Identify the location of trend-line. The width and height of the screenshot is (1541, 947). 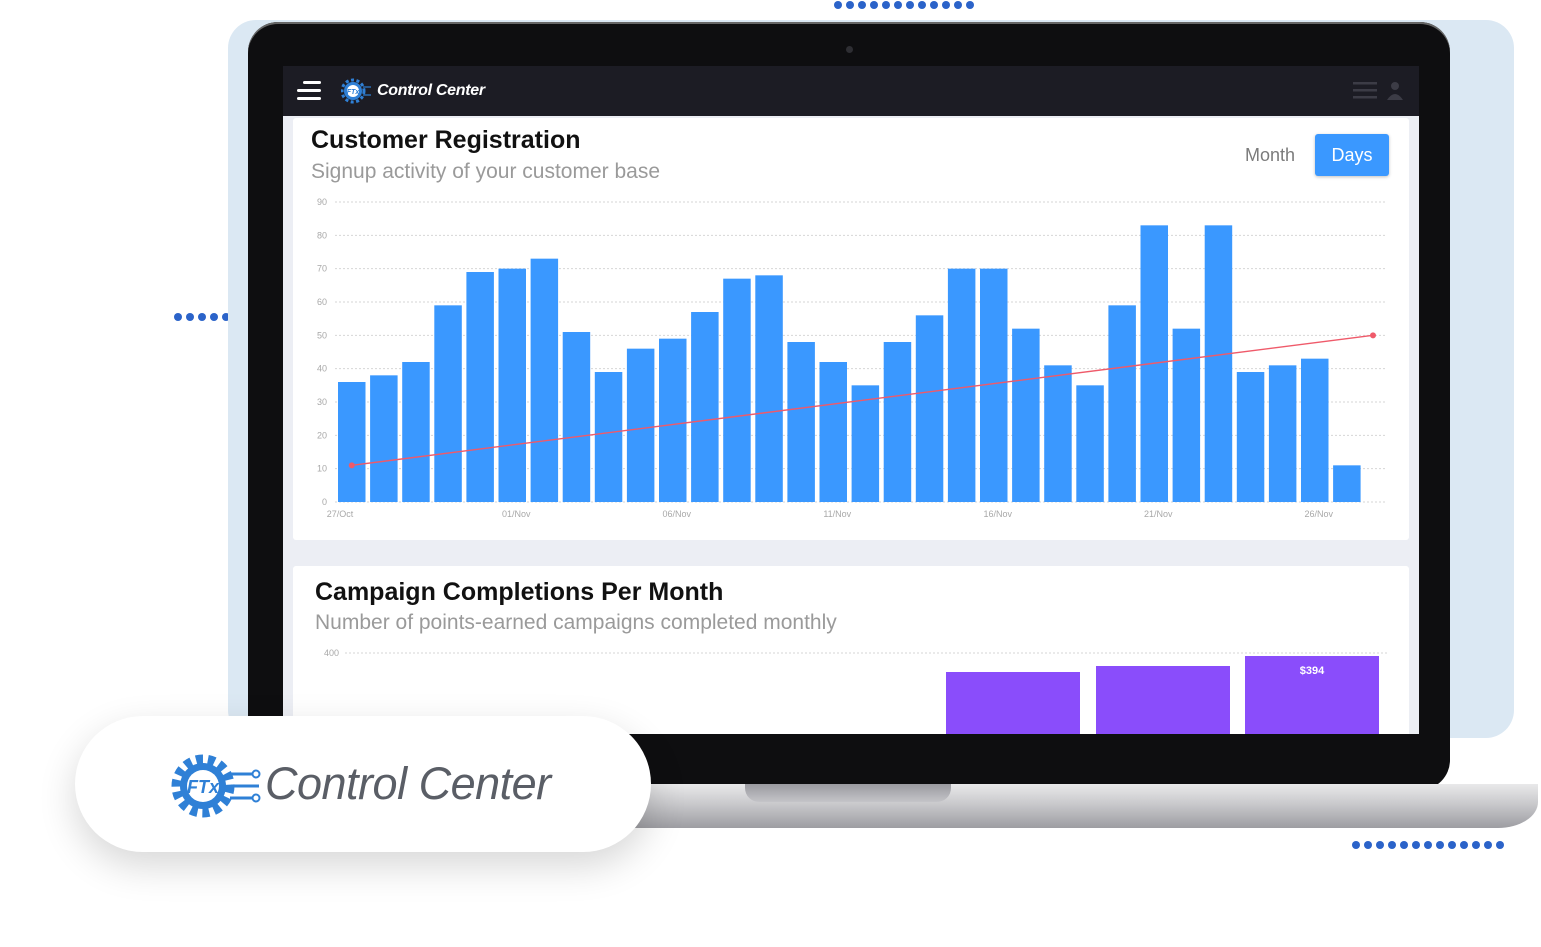
(862, 400).